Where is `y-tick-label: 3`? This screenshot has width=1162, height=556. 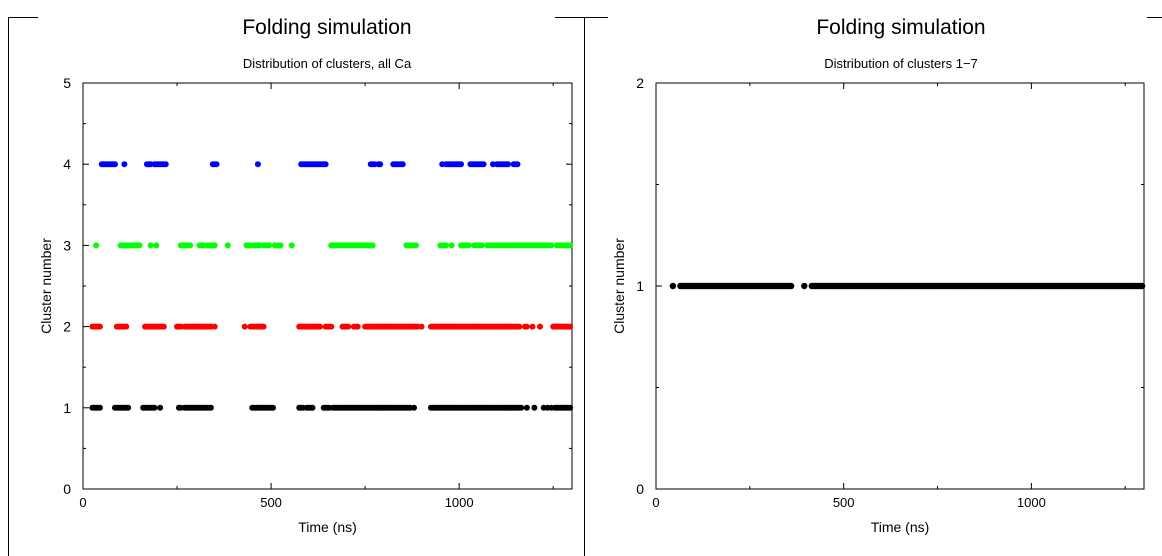
y-tick-label: 3 is located at coordinates (67, 245).